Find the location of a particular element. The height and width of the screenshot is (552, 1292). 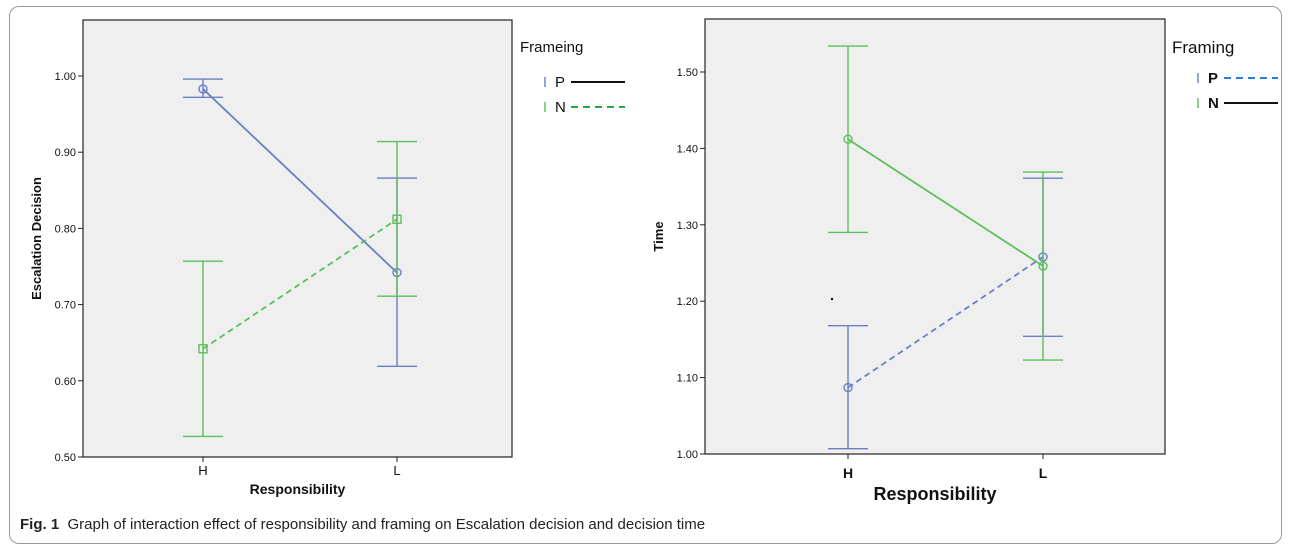

chart2-y-tick-label: 1.10 is located at coordinates (687, 379).